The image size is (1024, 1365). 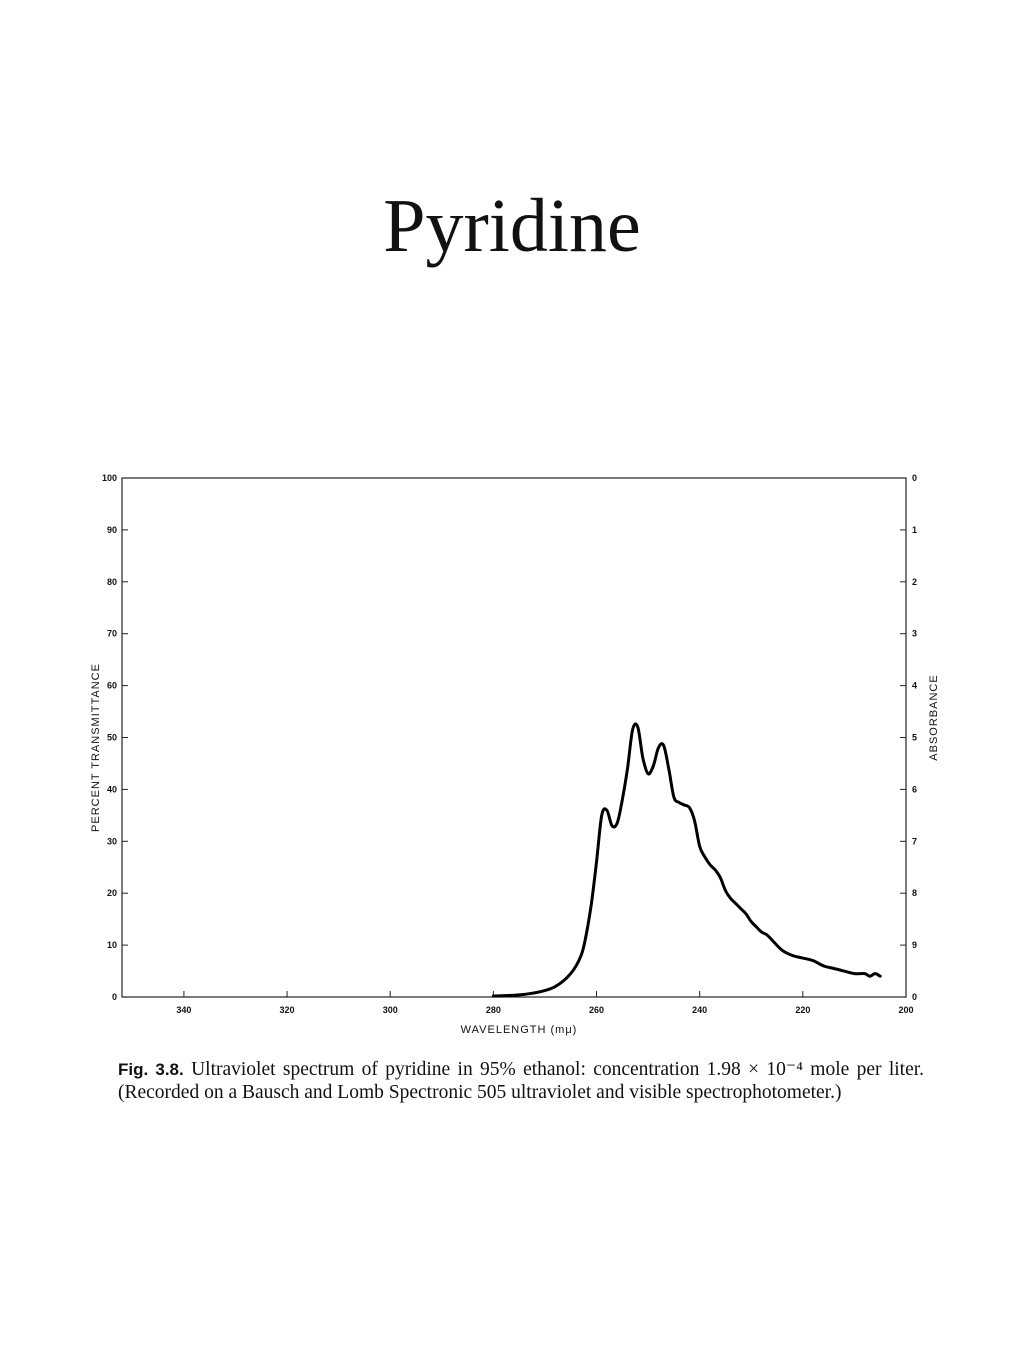 I want to click on absorbance-axis-ticks: 0 1 2 3 4 5 6 7 8 9 0, so click(x=908, y=737).